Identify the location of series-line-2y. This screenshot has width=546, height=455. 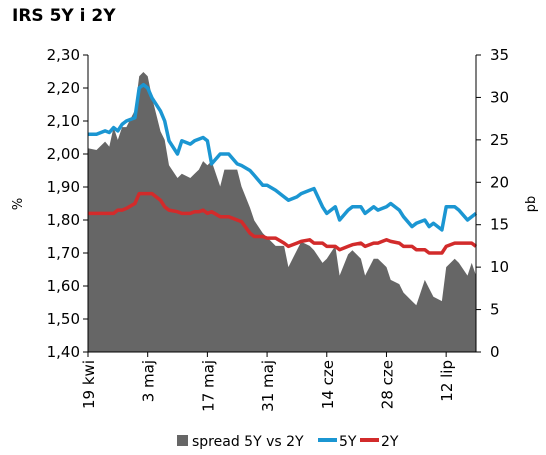
(283, 223).